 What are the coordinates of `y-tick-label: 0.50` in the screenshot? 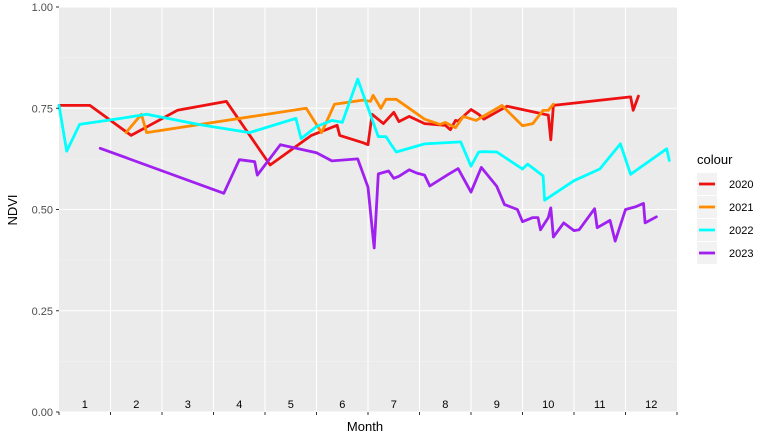 It's located at (42, 211).